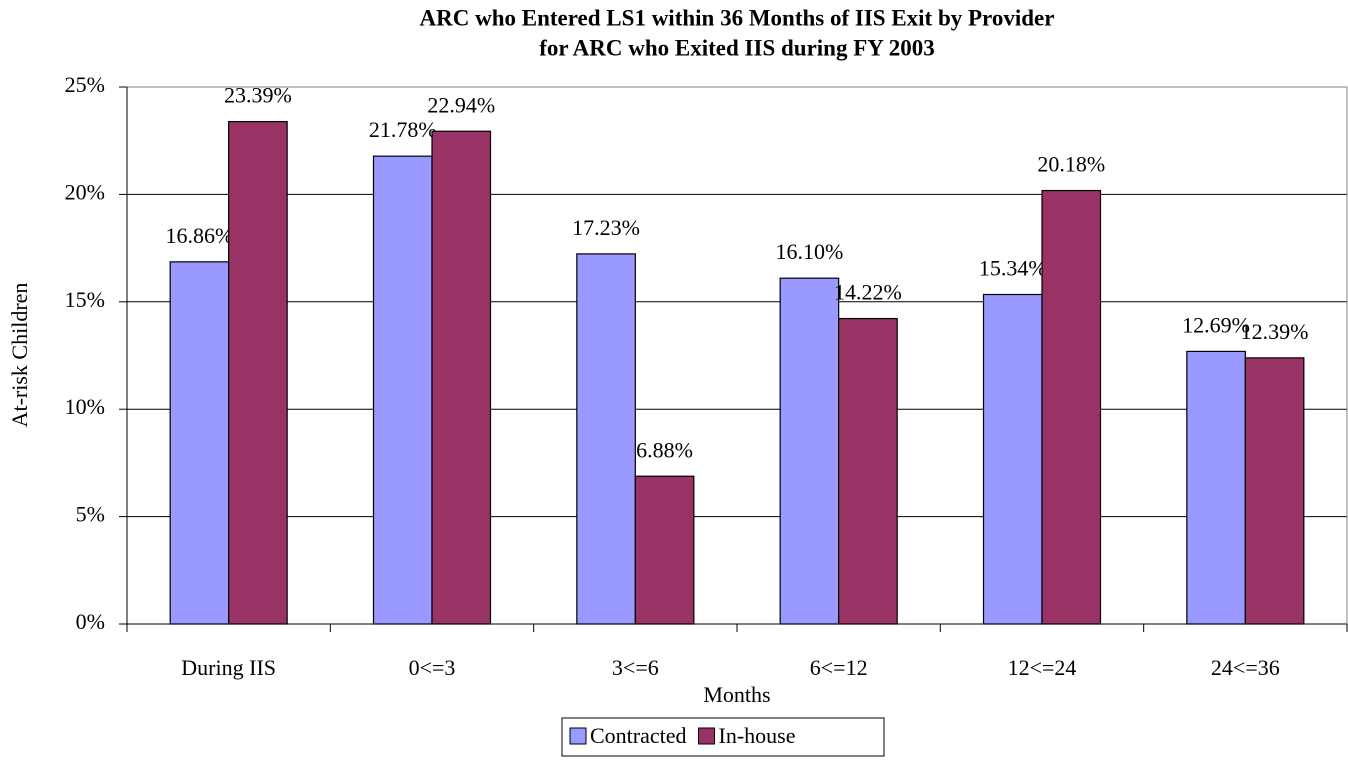 This screenshot has width=1348, height=761. What do you see at coordinates (85, 299) in the screenshot?
I see `y-tick-label: 15%` at bounding box center [85, 299].